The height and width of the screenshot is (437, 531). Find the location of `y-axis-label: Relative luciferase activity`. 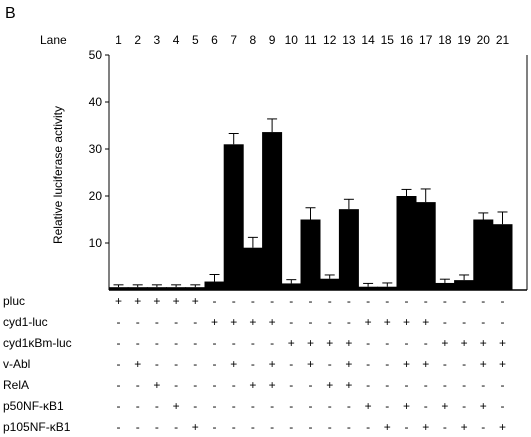

y-axis-label: Relative luciferase activity is located at coordinates (58, 175).